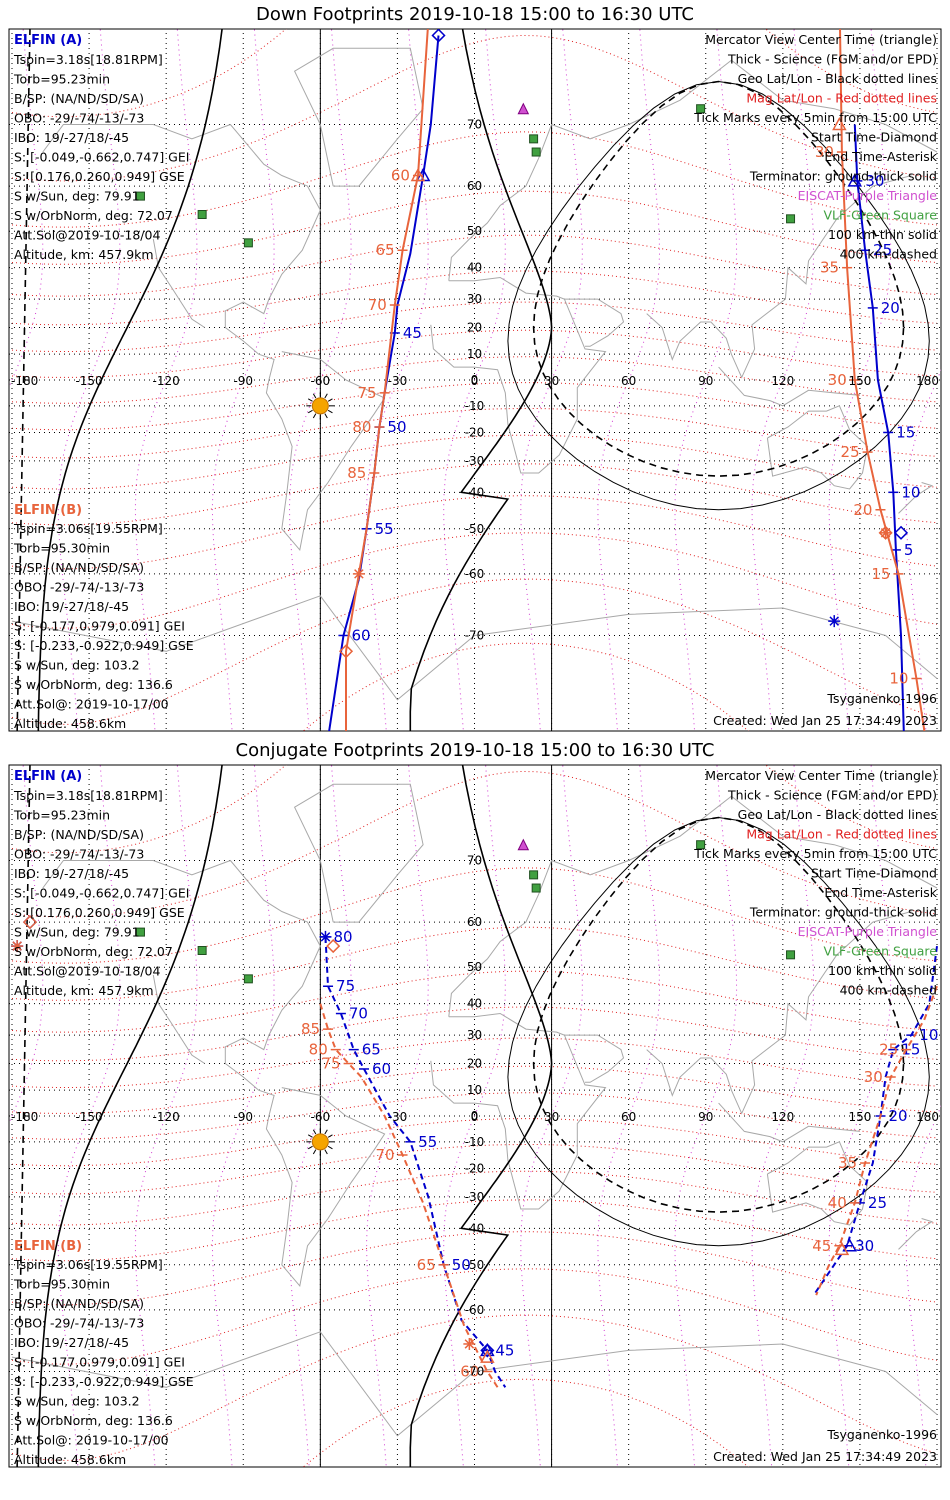 The image size is (950, 1500). Describe the element at coordinates (331, 1064) in the screenshot. I see `tick-label: 75` at that location.